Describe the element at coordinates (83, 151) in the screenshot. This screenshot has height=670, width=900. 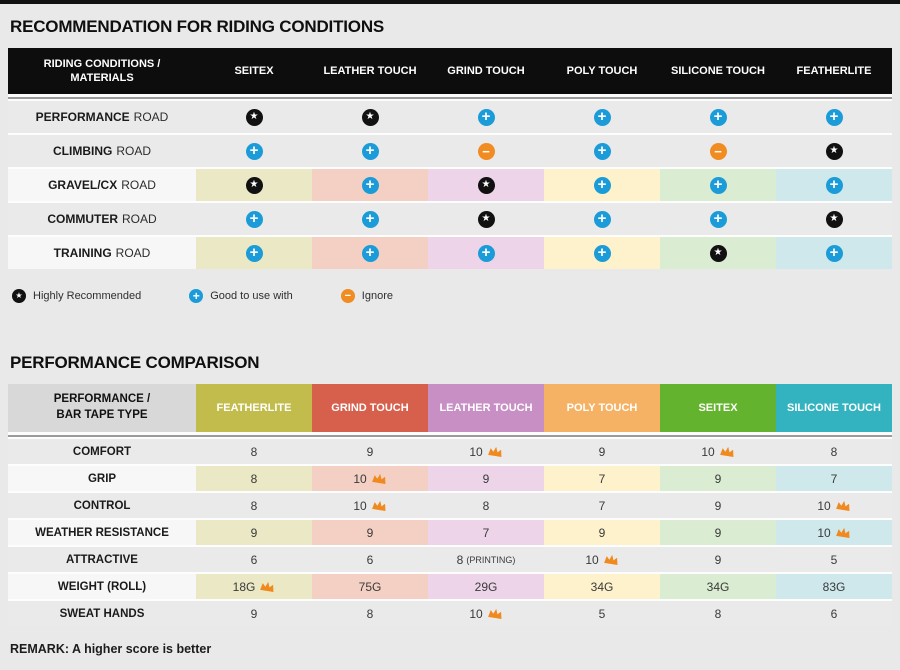
I see `row-label-bold: CLIMBING` at that location.